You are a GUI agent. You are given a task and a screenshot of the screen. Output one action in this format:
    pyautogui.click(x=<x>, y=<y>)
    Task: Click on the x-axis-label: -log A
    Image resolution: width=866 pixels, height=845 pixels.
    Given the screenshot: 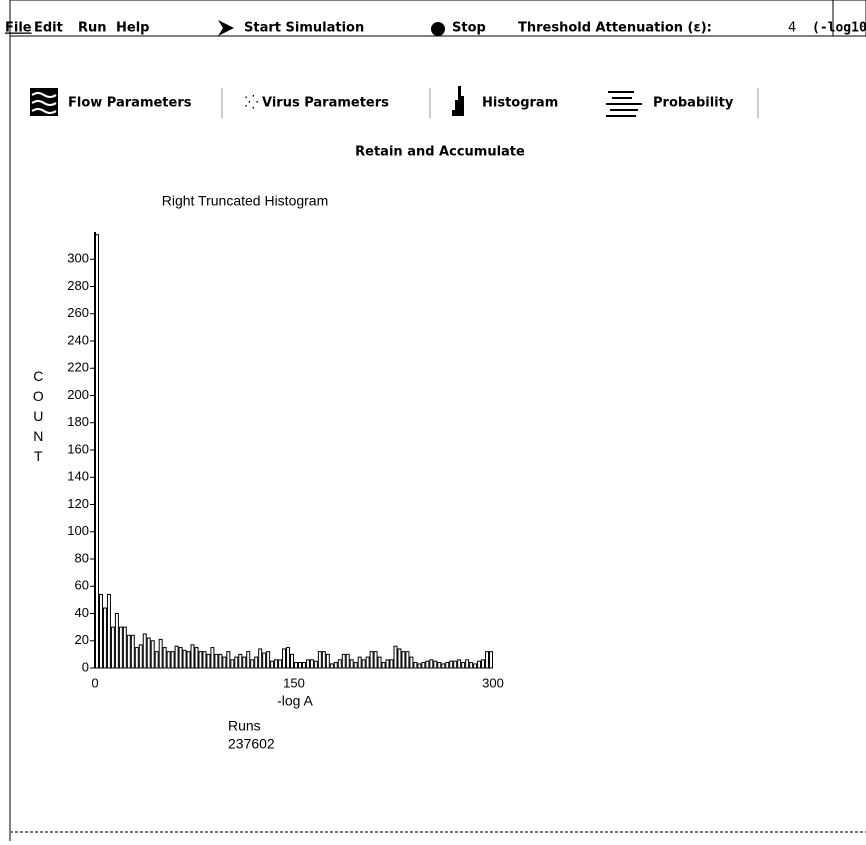 What is the action you would take?
    pyautogui.click(x=295, y=701)
    